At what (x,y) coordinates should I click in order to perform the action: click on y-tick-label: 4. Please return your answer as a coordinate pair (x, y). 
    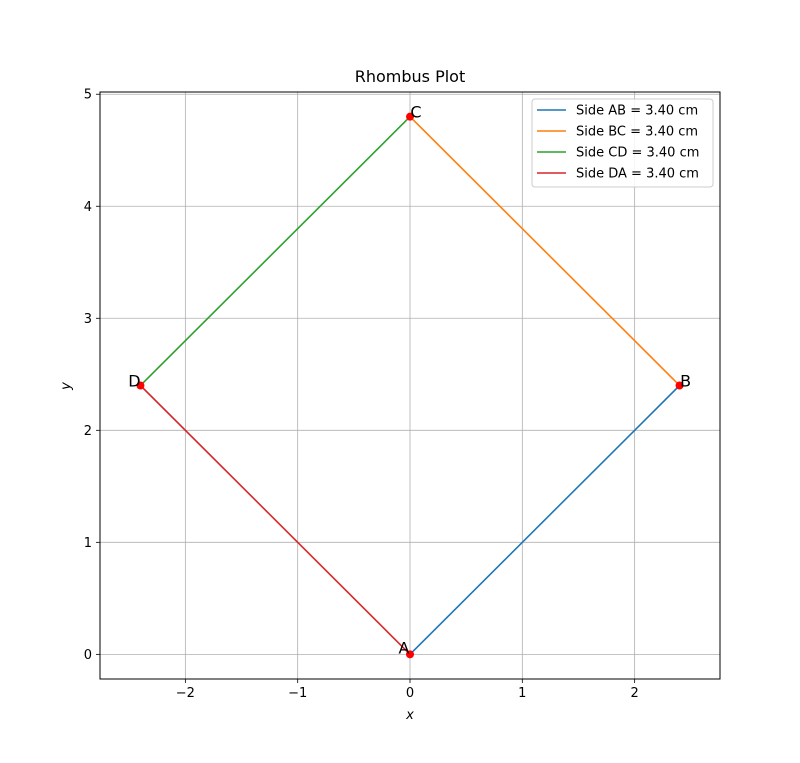
    Looking at the image, I should click on (88, 207).